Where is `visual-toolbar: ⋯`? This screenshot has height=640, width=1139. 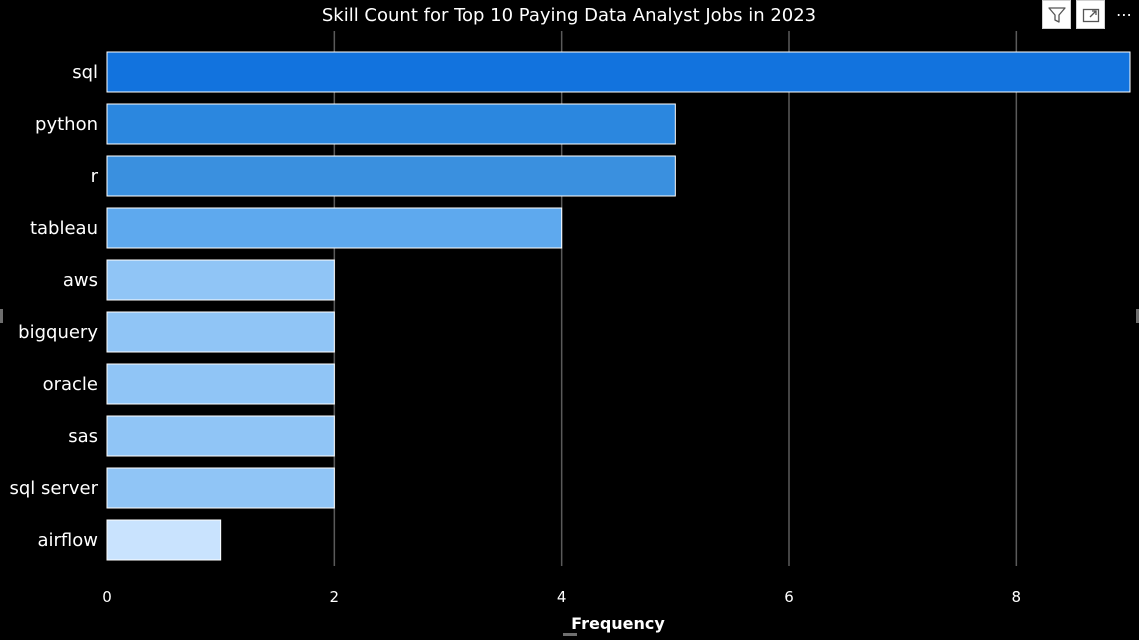 visual-toolbar: ⋯ is located at coordinates (1090, 14).